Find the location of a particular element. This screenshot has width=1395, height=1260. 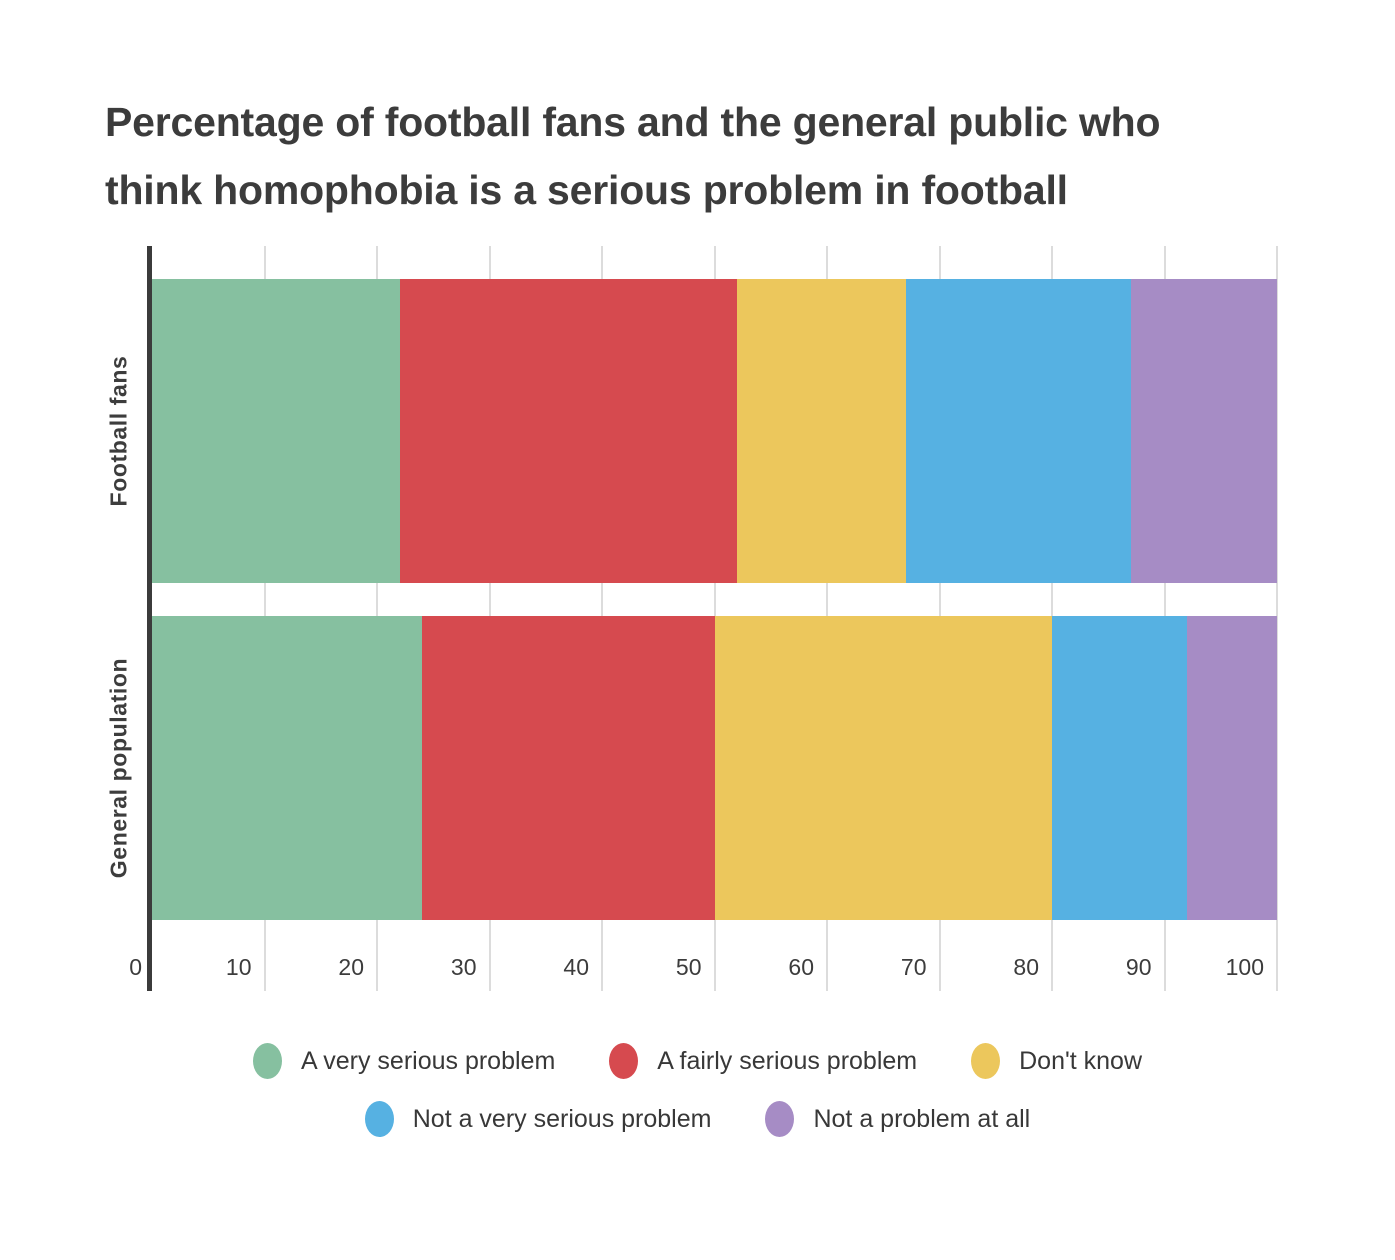

x-tick-80: 80 is located at coordinates (1026, 967).